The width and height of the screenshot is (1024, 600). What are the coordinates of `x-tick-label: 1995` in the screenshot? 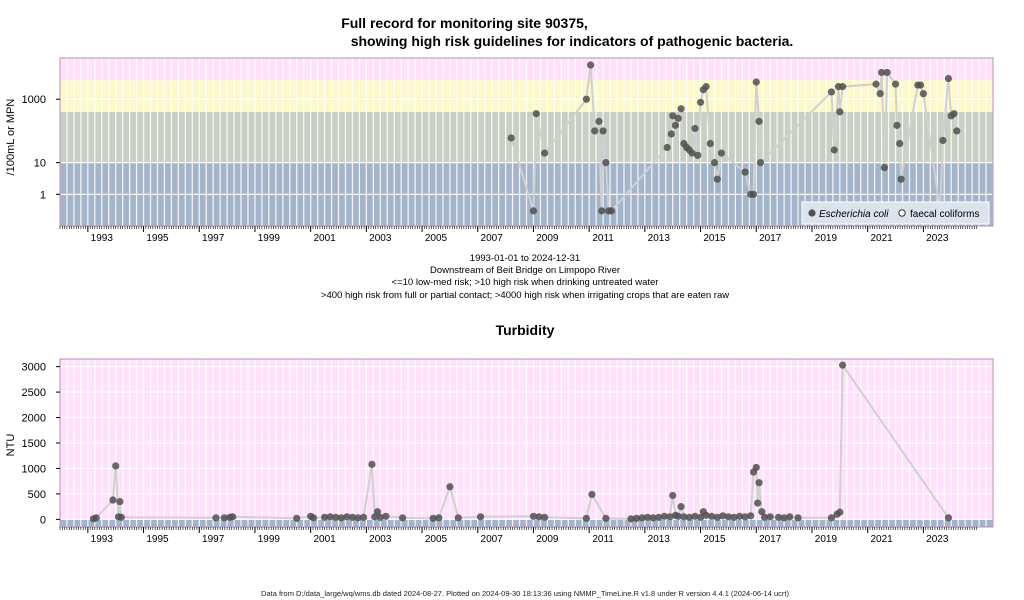 It's located at (157, 539).